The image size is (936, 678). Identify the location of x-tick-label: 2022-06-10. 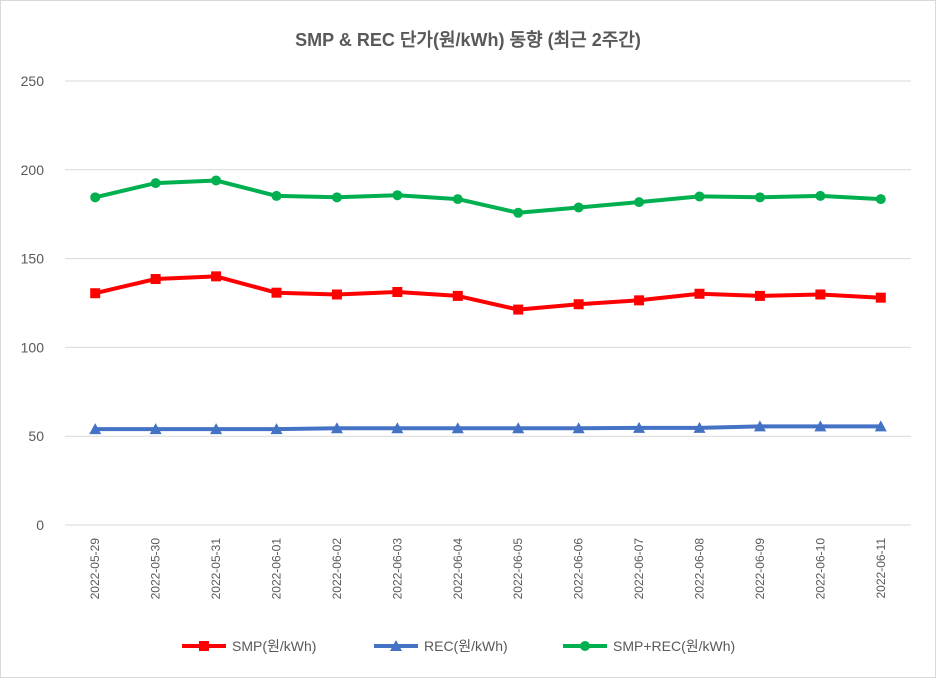
(820, 569).